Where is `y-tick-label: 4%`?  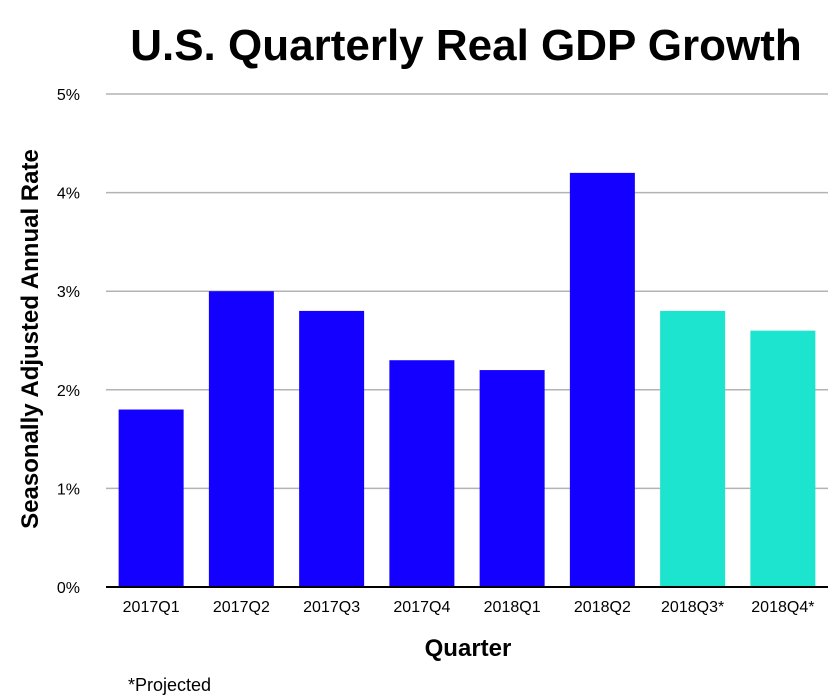
y-tick-label: 4% is located at coordinates (68, 194).